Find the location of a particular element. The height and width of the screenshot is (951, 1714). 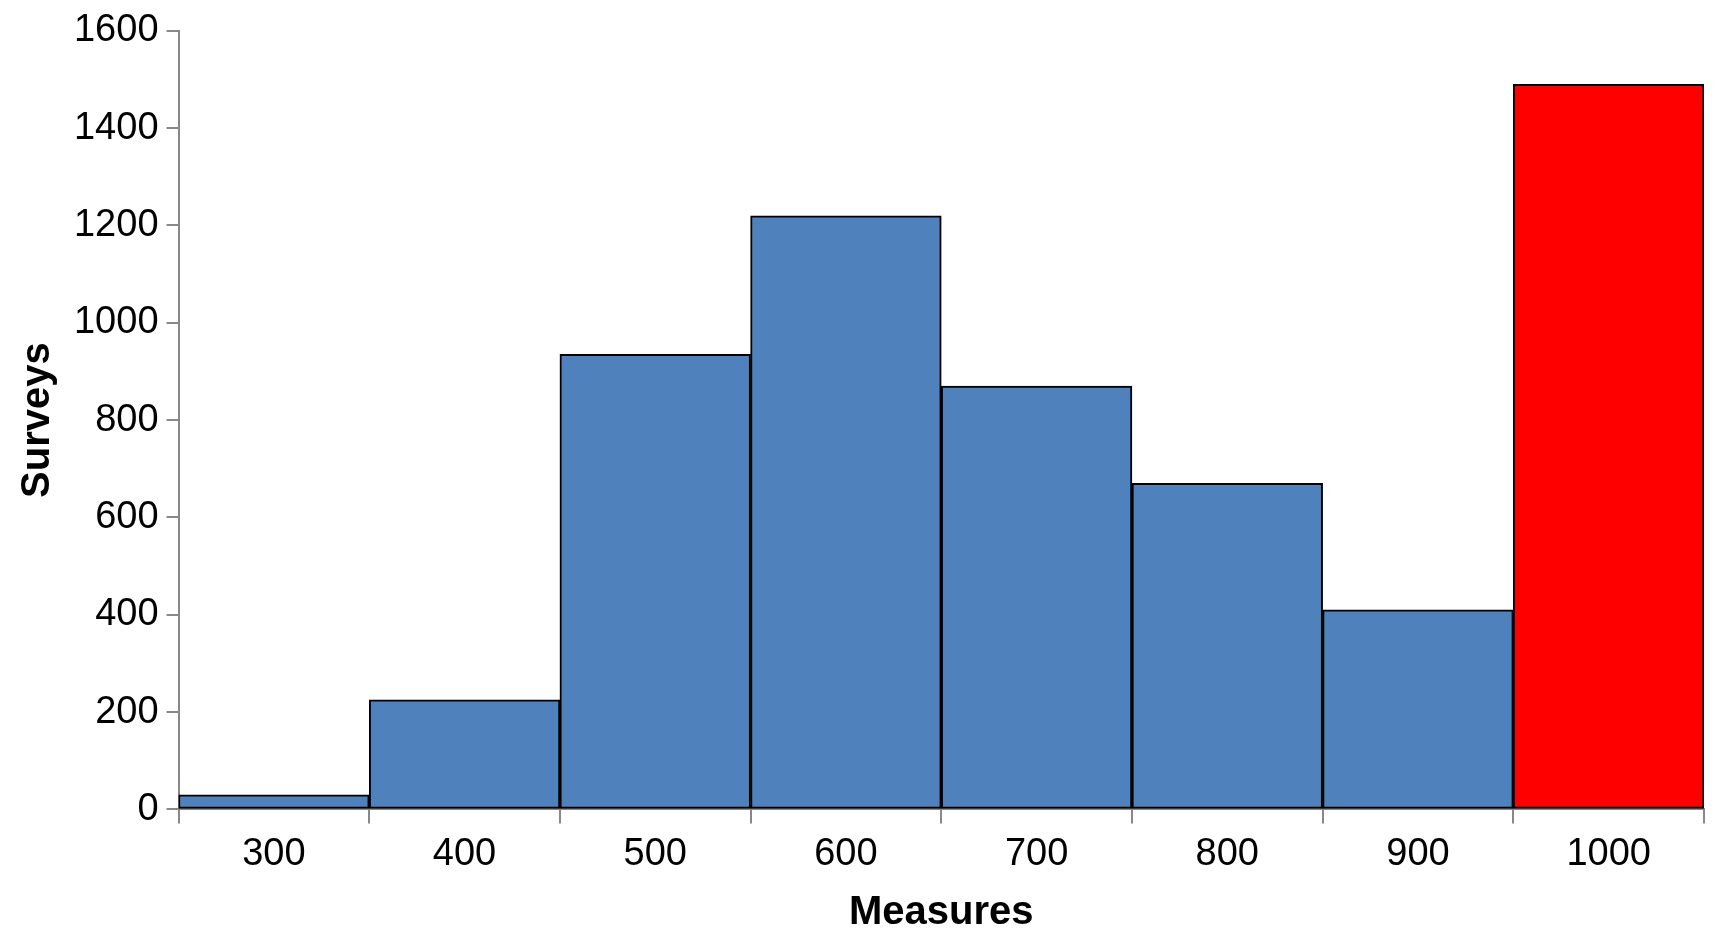

y-axis-title: Surveys is located at coordinates (35, 420).